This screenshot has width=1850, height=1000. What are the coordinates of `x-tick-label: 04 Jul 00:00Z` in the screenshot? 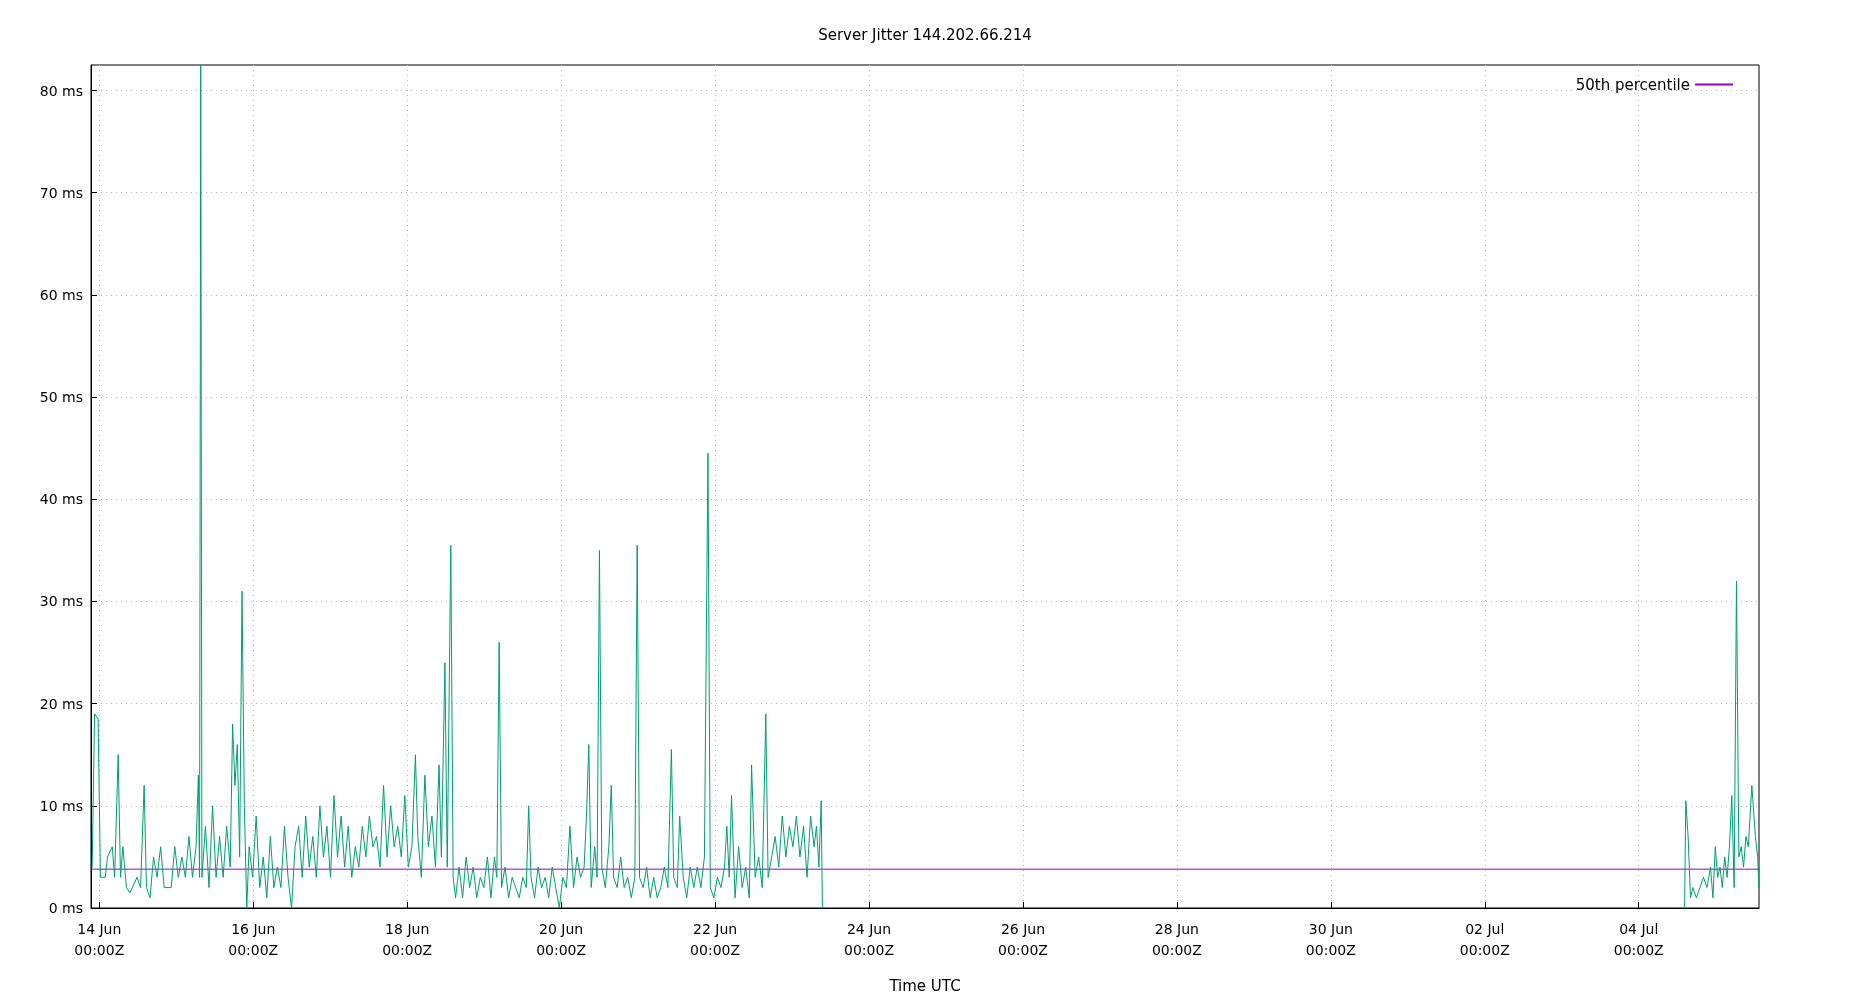 It's located at (1638, 939).